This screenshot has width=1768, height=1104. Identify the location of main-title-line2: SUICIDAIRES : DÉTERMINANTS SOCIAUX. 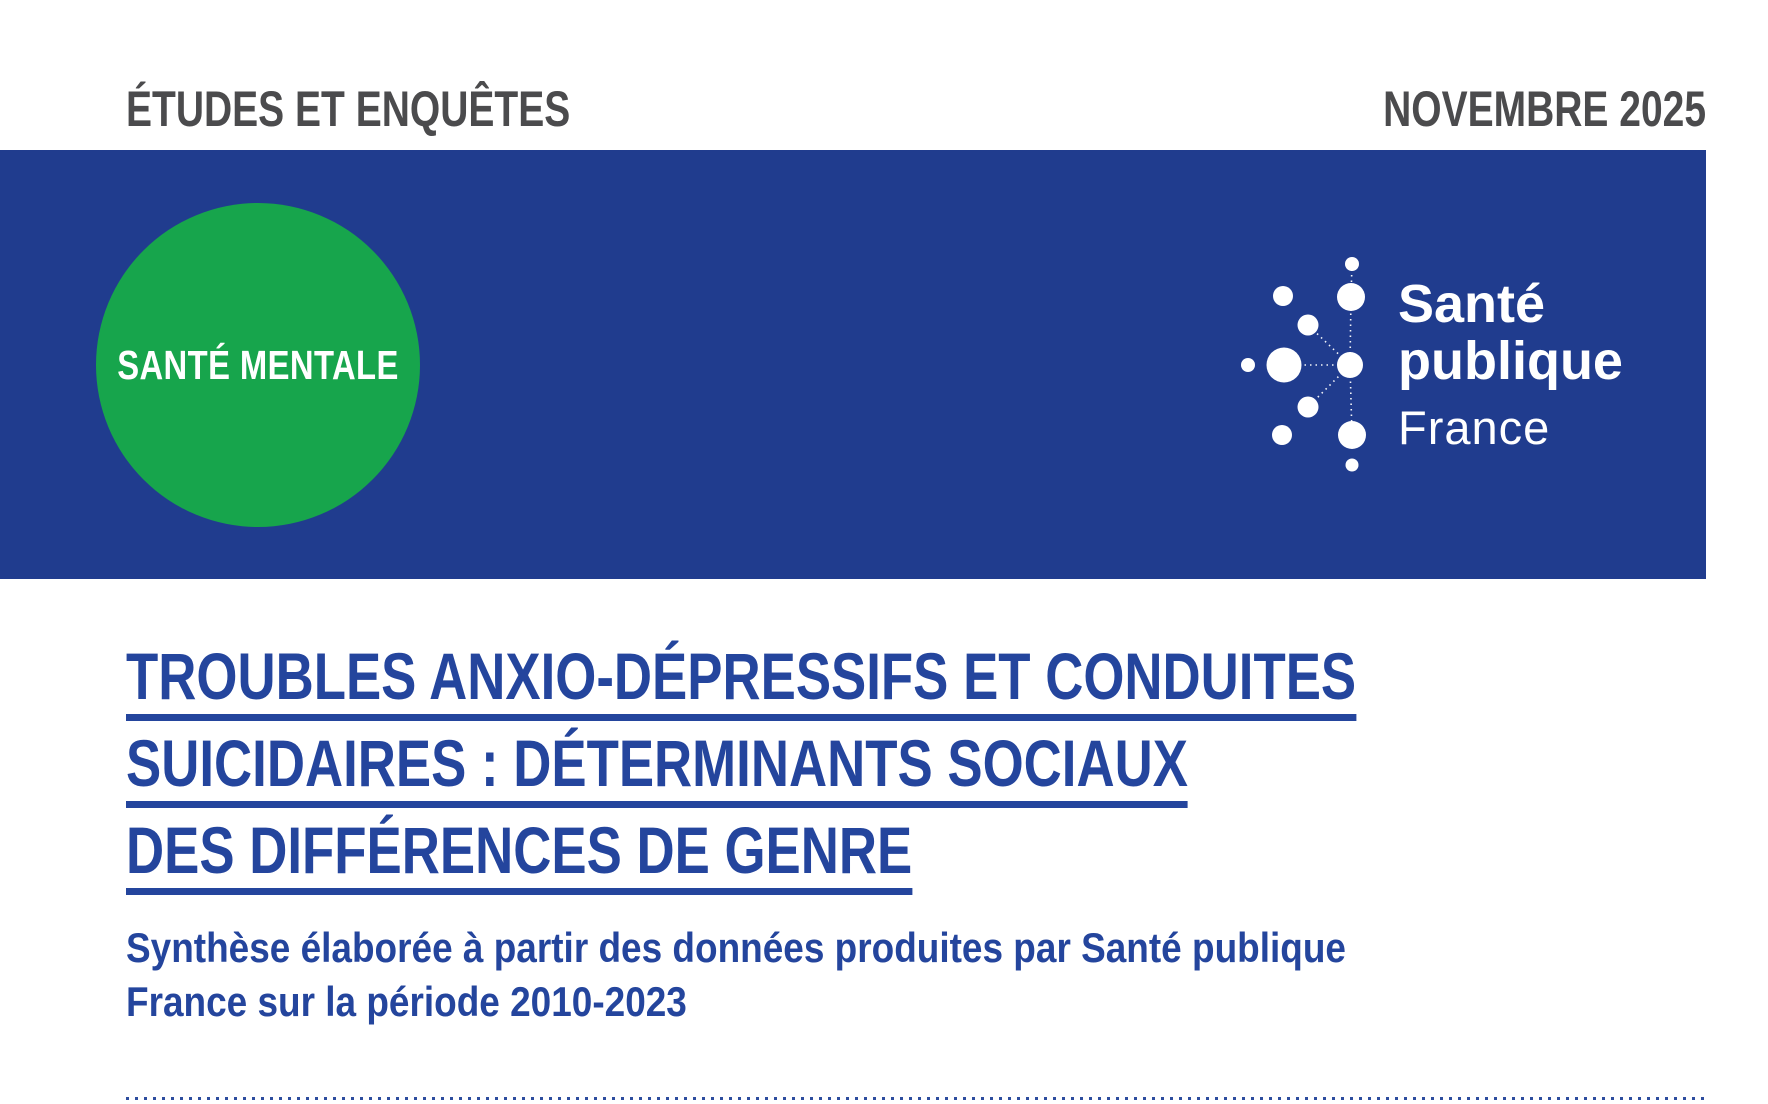
(657, 766).